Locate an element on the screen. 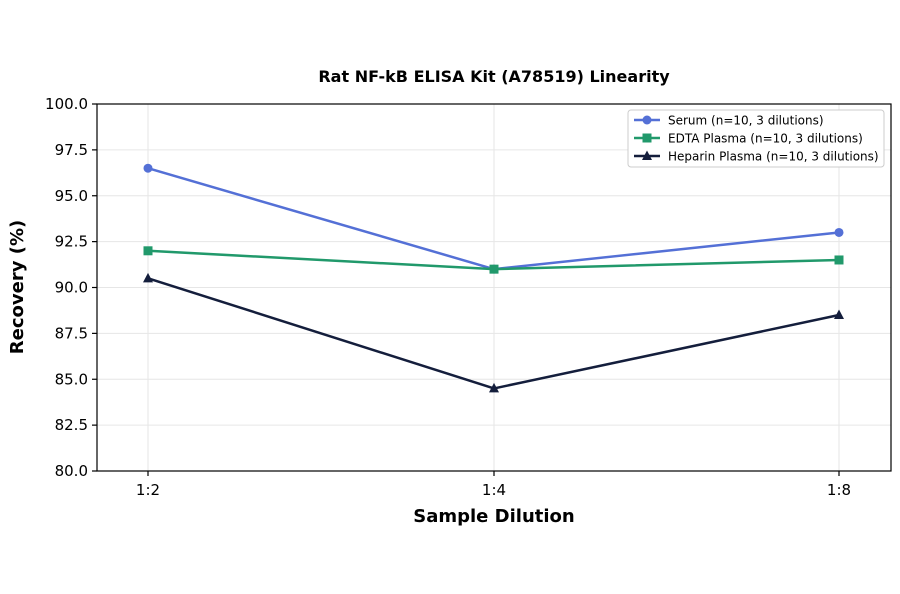 The height and width of the screenshot is (594, 900). y-tick-label: 95.0 is located at coordinates (71, 196).